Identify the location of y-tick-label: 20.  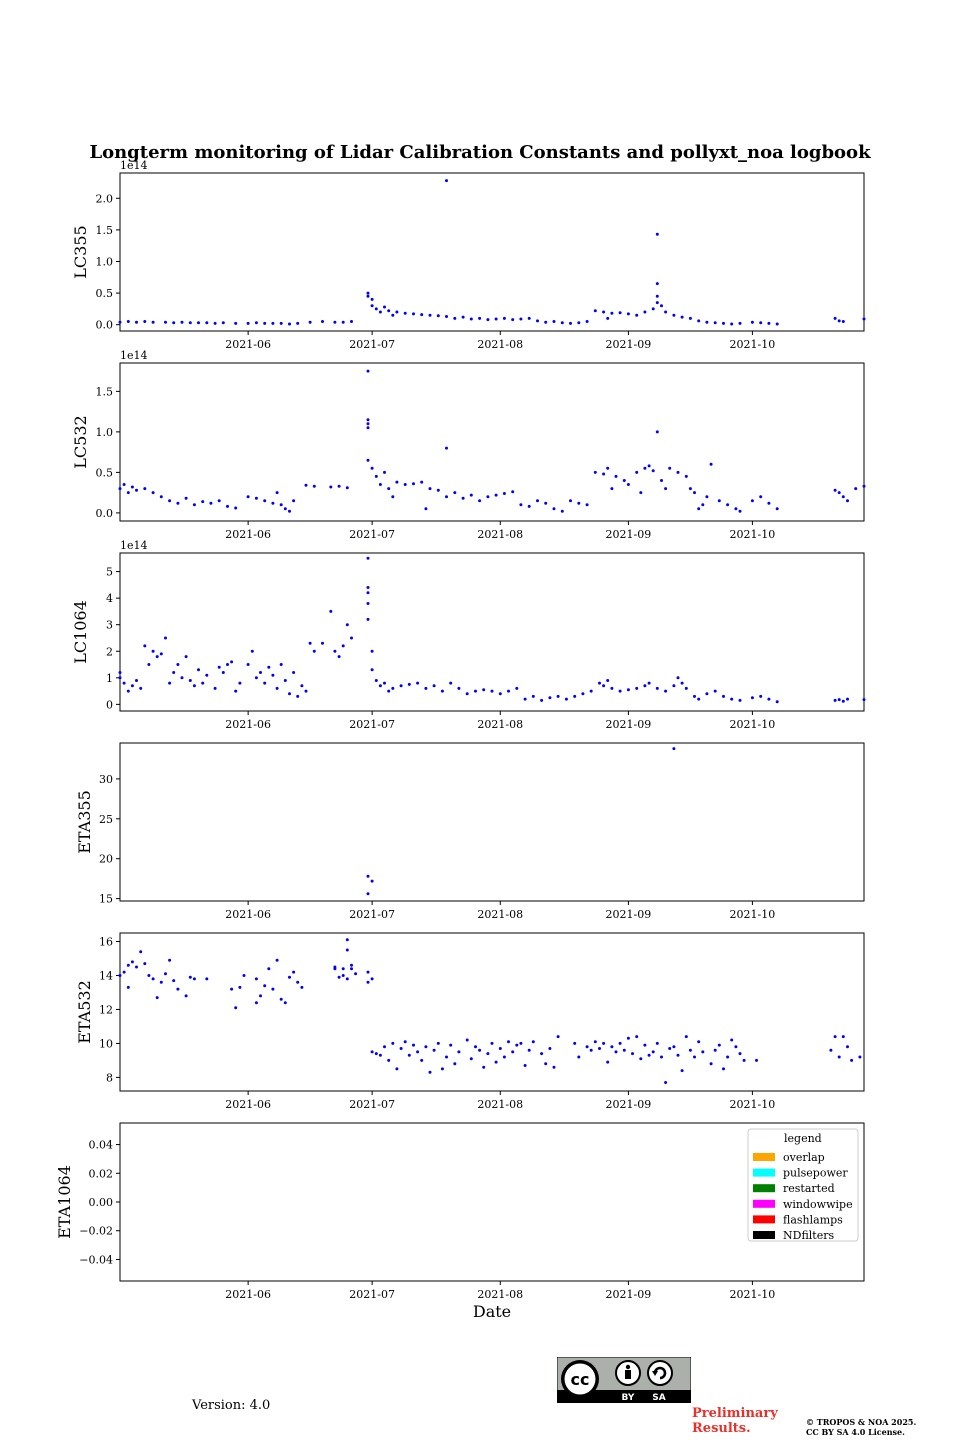
(106, 859).